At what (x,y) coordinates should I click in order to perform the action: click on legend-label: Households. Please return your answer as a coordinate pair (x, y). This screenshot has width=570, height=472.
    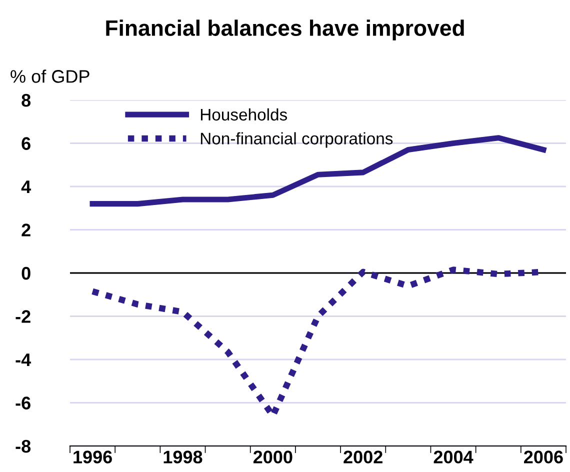
    Looking at the image, I should click on (244, 114).